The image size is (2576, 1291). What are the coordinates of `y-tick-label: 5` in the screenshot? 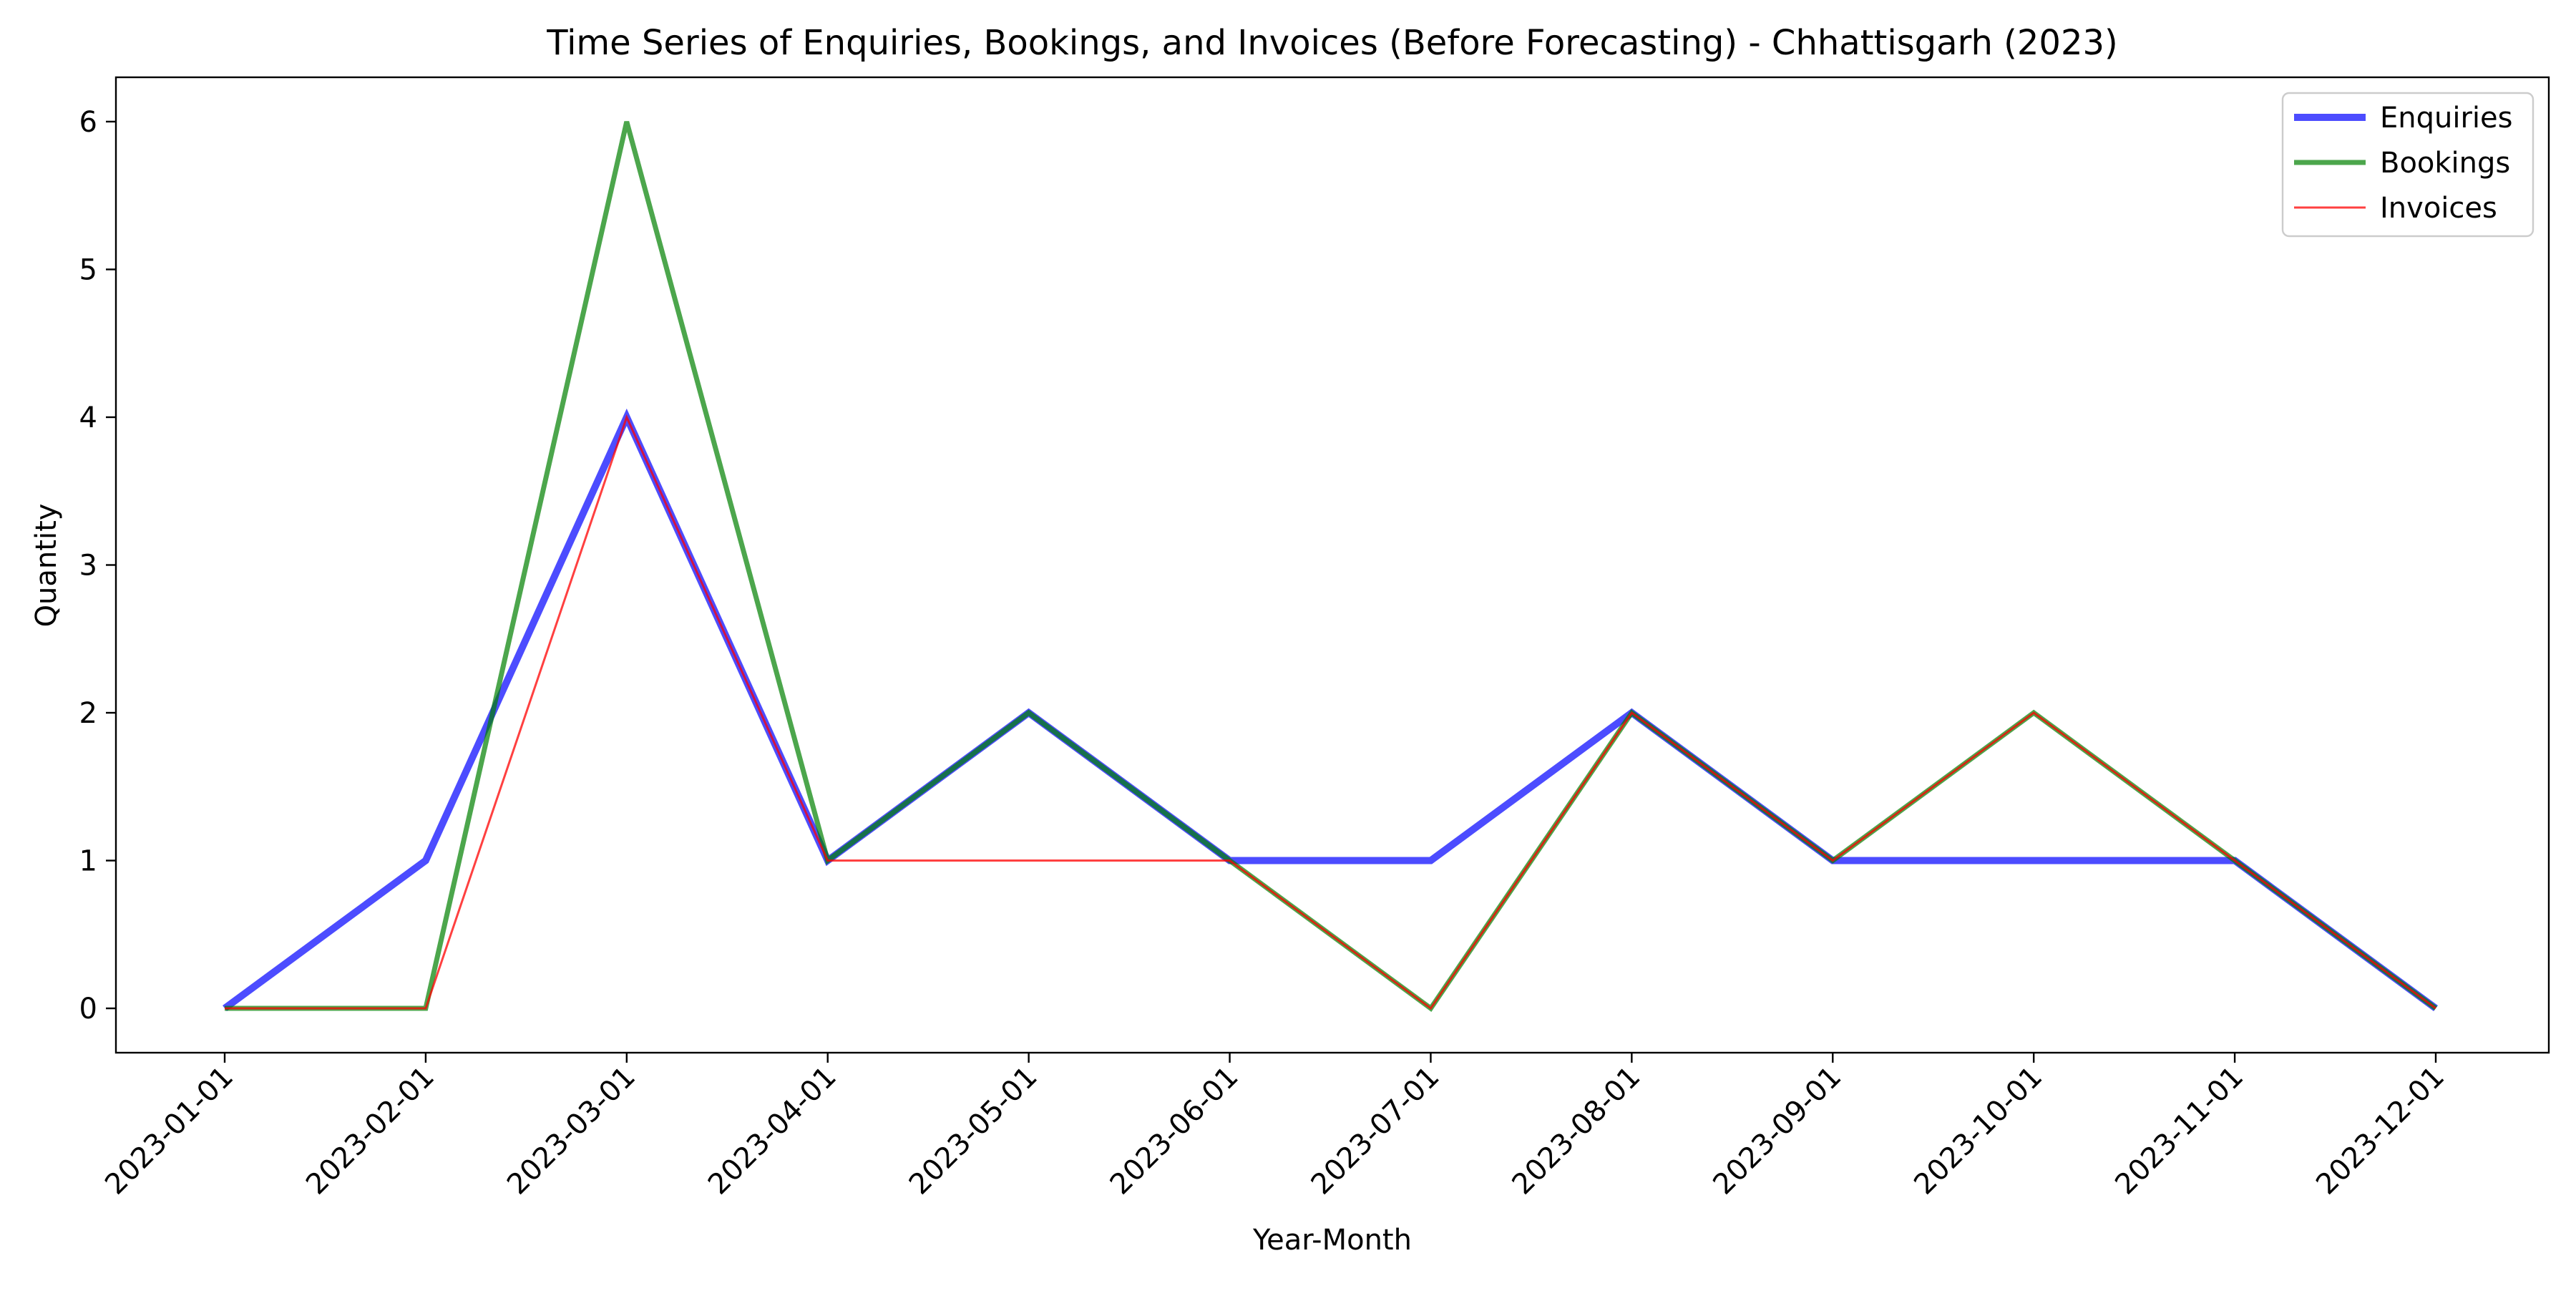 It's located at (88, 269).